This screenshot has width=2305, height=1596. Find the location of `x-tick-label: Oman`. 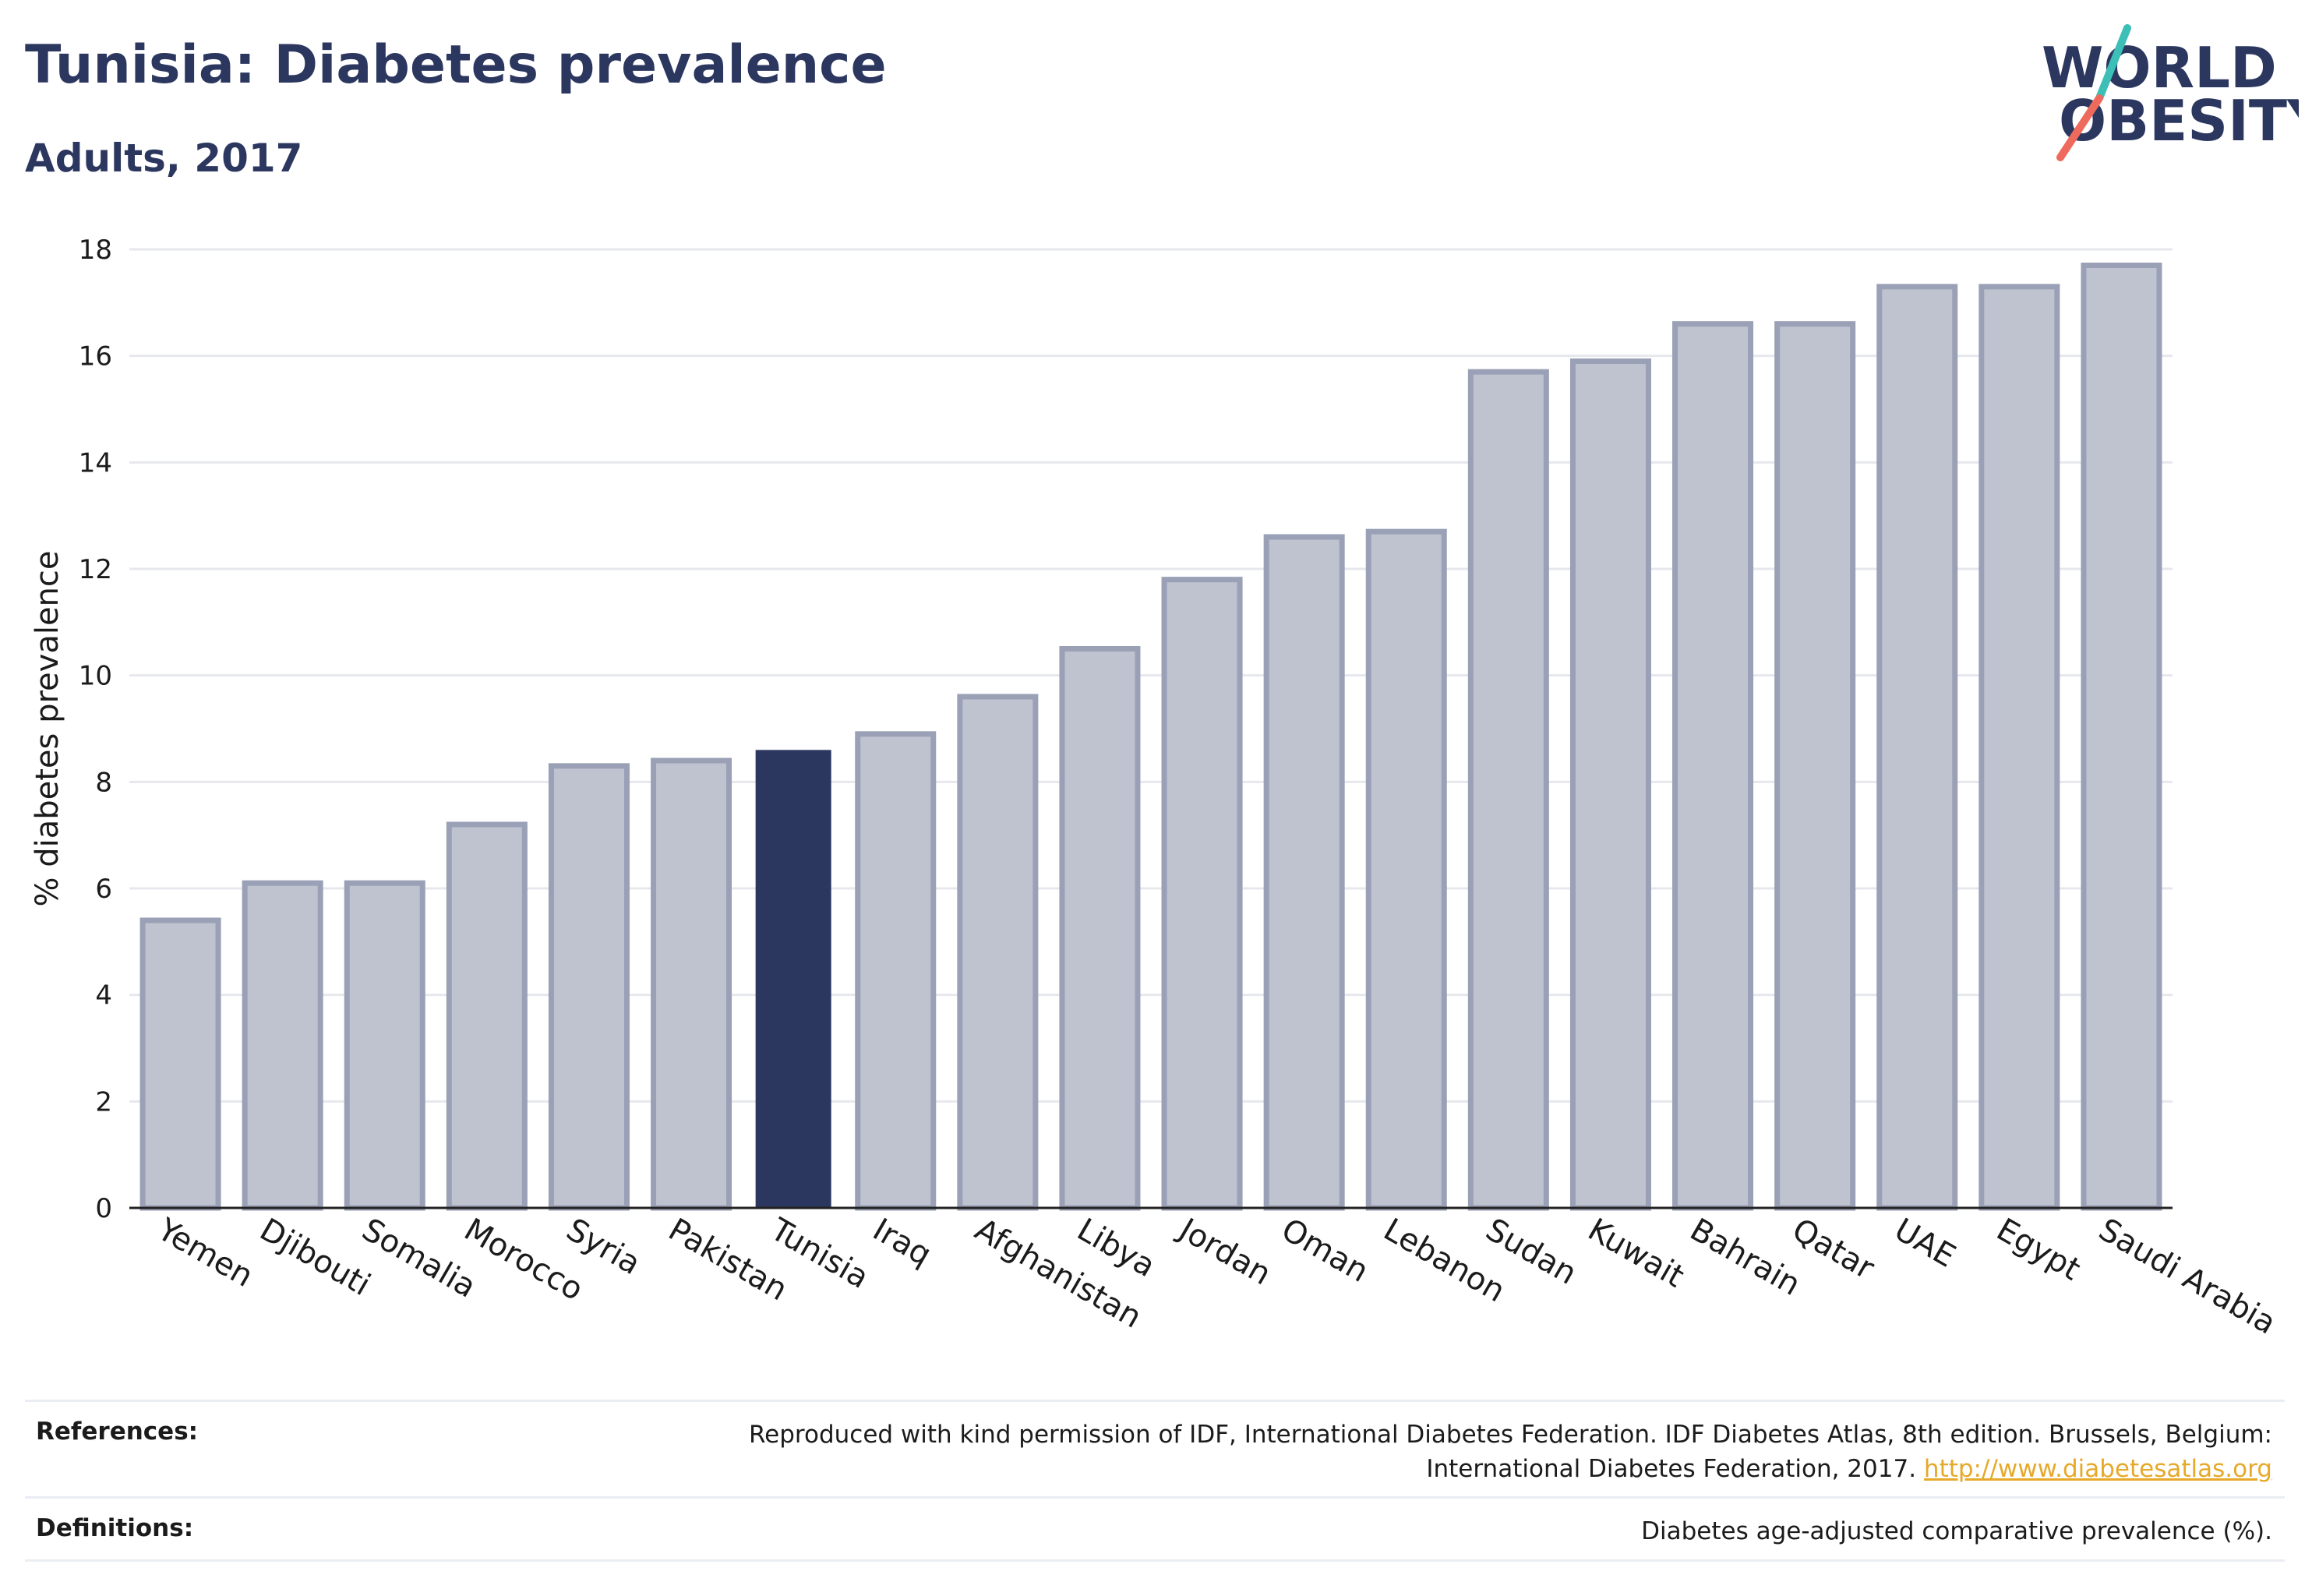

x-tick-label: Oman is located at coordinates (1325, 1251).